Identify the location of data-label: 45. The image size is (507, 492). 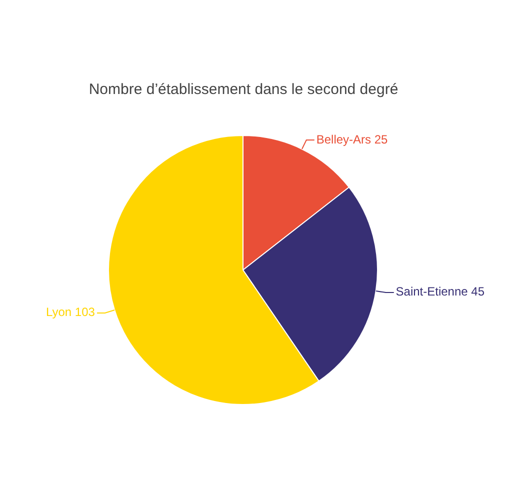
(478, 291).